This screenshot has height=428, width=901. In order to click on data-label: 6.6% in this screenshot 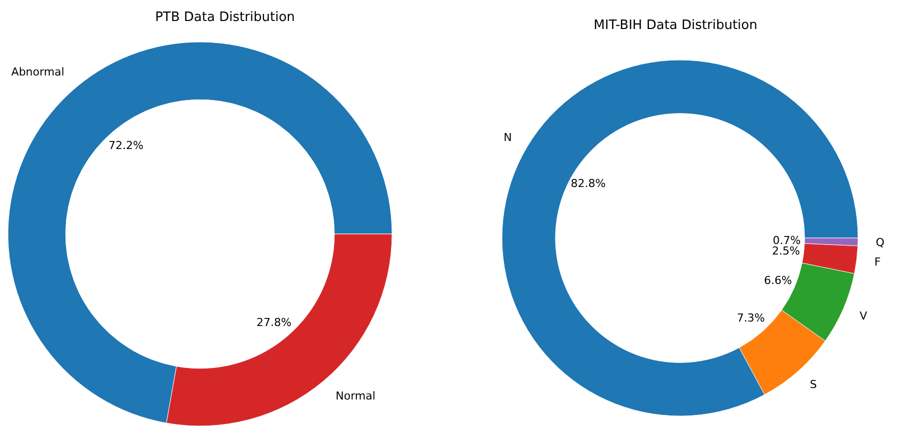, I will do `click(778, 280)`.